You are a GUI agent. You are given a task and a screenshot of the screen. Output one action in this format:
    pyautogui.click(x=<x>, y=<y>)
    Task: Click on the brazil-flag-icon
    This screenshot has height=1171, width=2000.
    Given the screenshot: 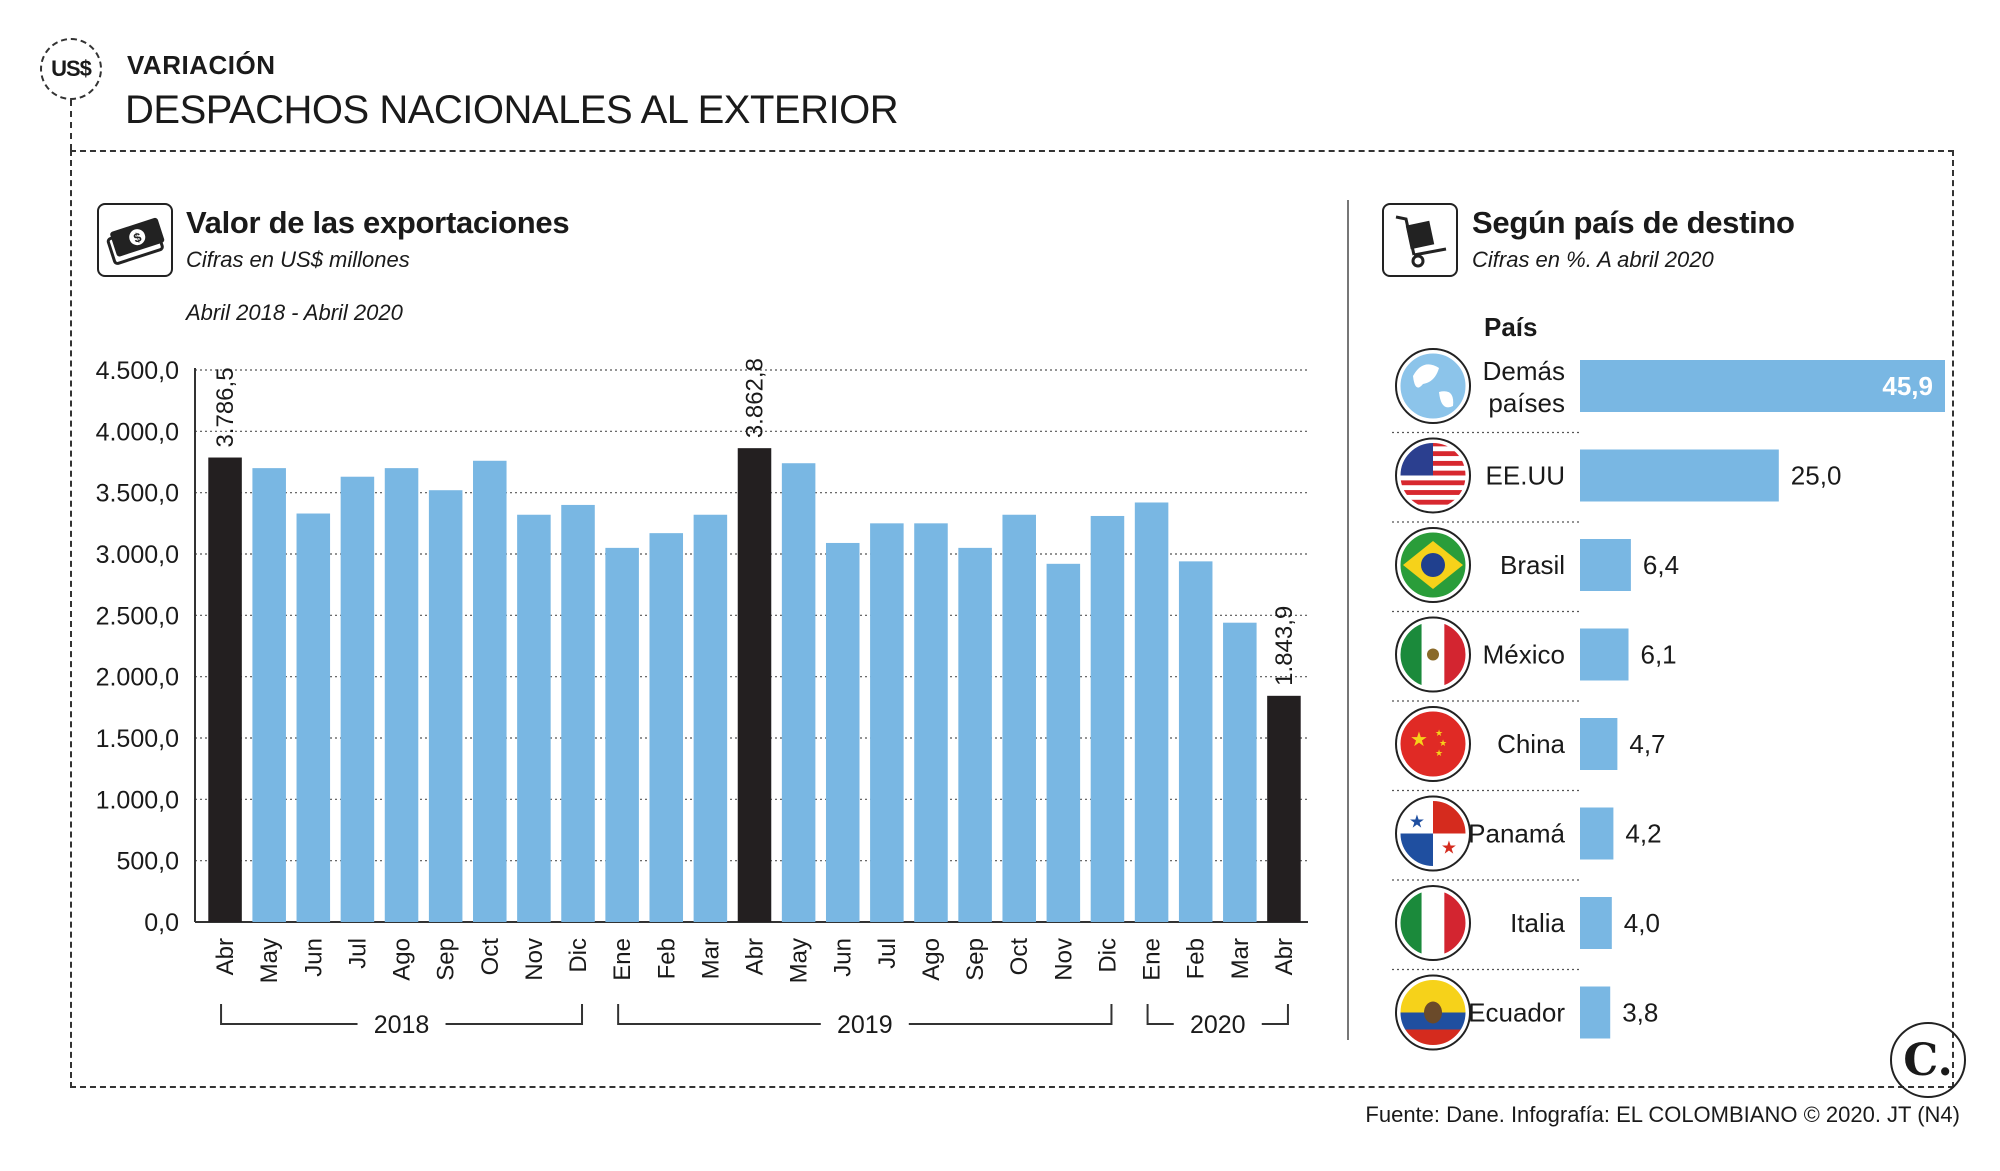 What is the action you would take?
    pyautogui.click(x=1433, y=565)
    